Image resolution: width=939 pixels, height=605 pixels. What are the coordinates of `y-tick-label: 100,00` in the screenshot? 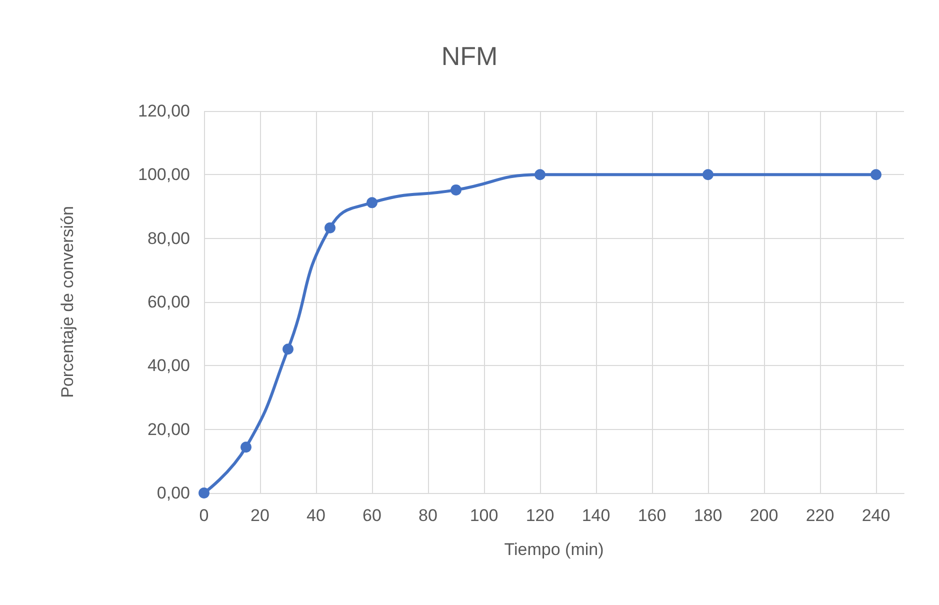 It's located at (164, 174).